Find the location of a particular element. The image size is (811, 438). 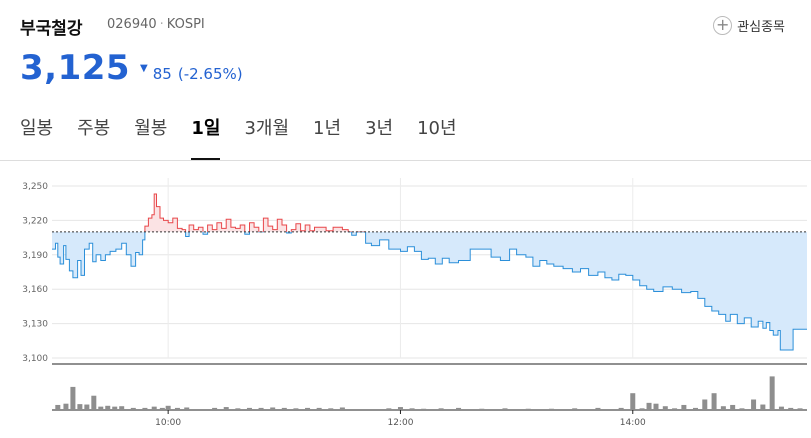

market-name: KOSPI is located at coordinates (185, 24).